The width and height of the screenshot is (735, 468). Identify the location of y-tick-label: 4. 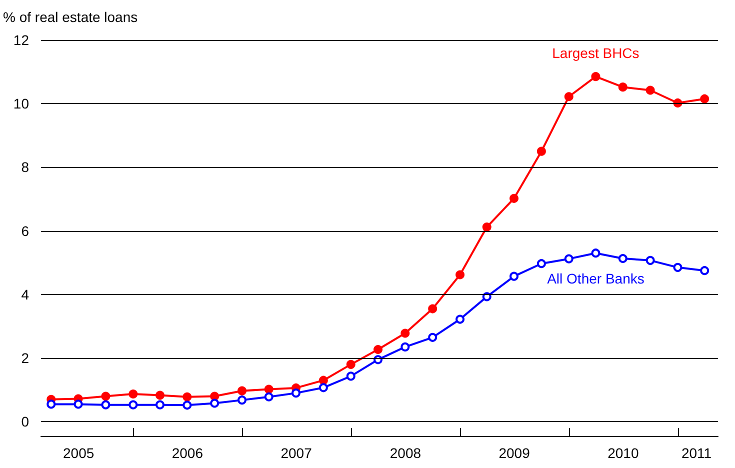
(25, 294).